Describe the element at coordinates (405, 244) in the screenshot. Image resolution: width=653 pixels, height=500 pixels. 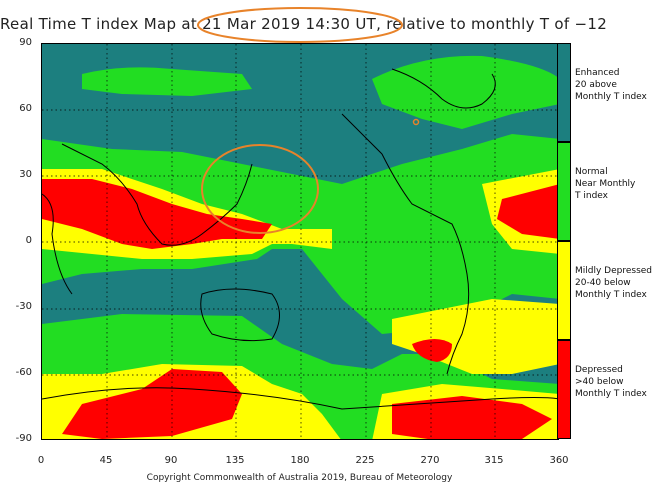
I see `coastline-americas` at that location.